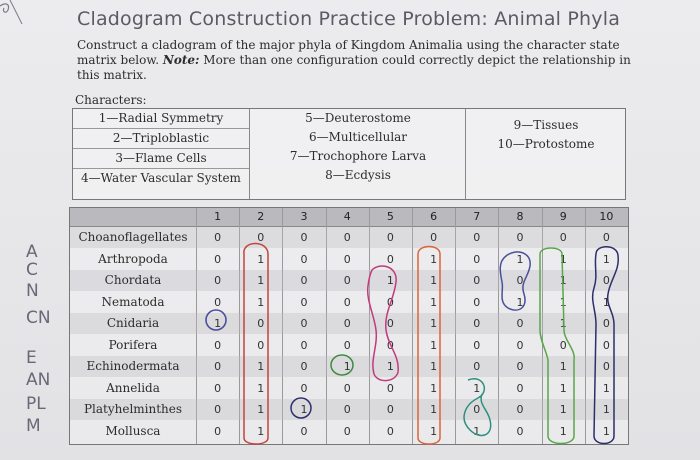 This screenshot has height=460, width=700. What do you see at coordinates (36, 404) in the screenshot?
I see `margin-note-letter: PL` at bounding box center [36, 404].